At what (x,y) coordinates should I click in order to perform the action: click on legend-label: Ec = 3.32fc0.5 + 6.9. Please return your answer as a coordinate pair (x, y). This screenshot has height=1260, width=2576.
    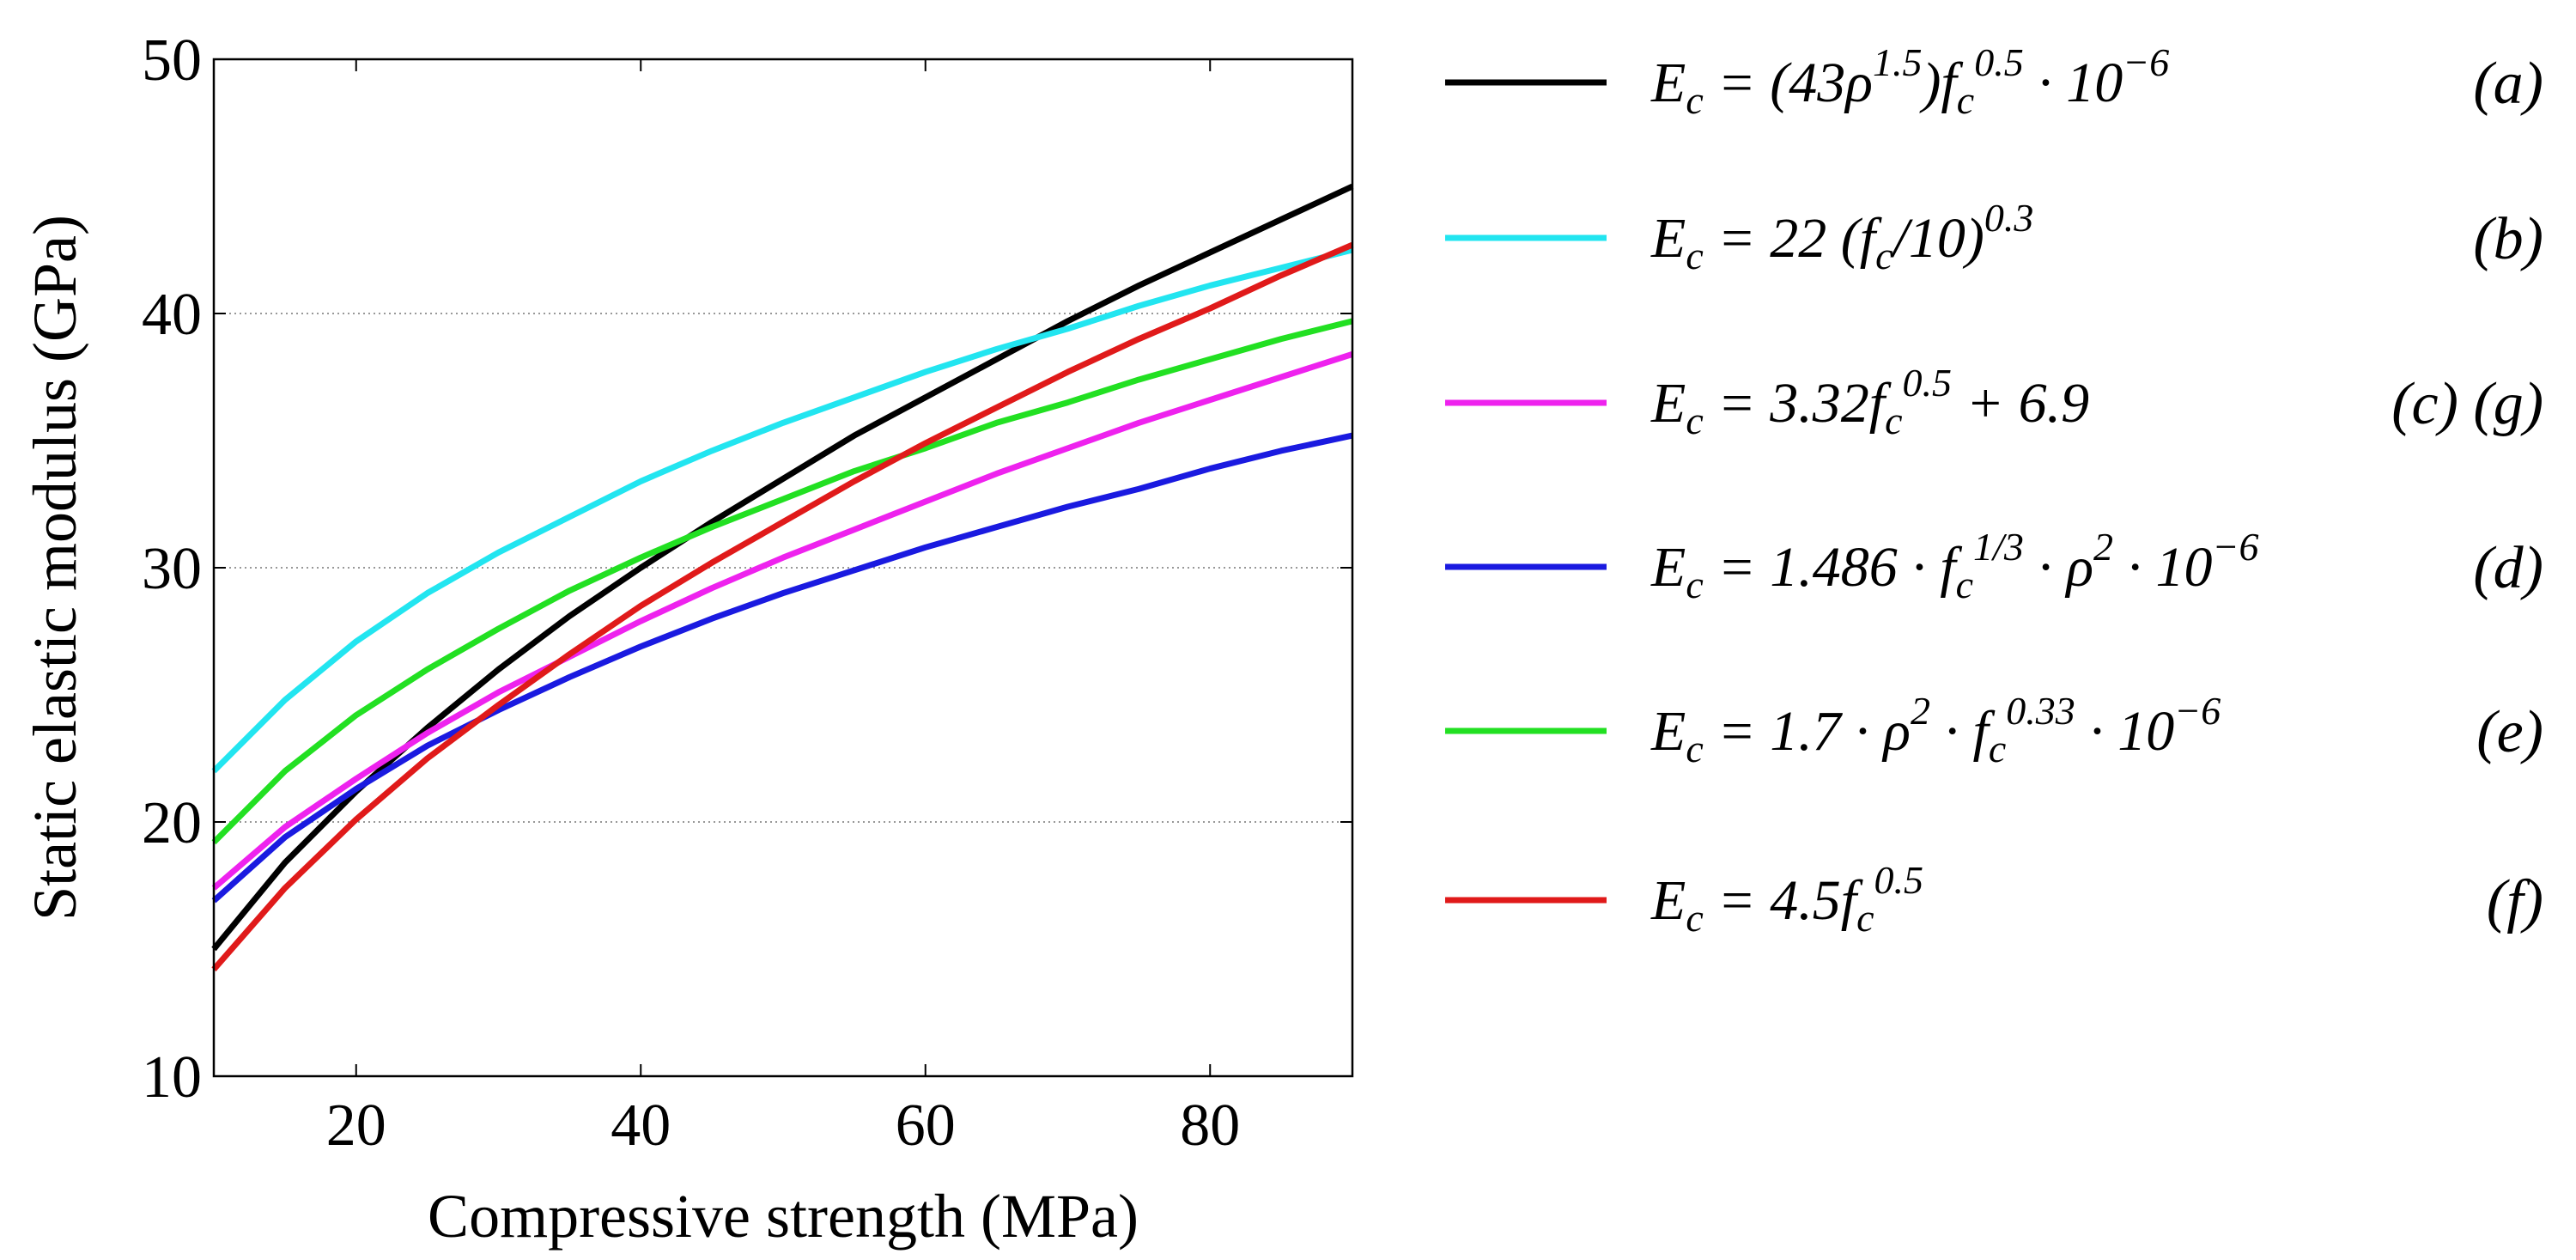
    Looking at the image, I should click on (1870, 402).